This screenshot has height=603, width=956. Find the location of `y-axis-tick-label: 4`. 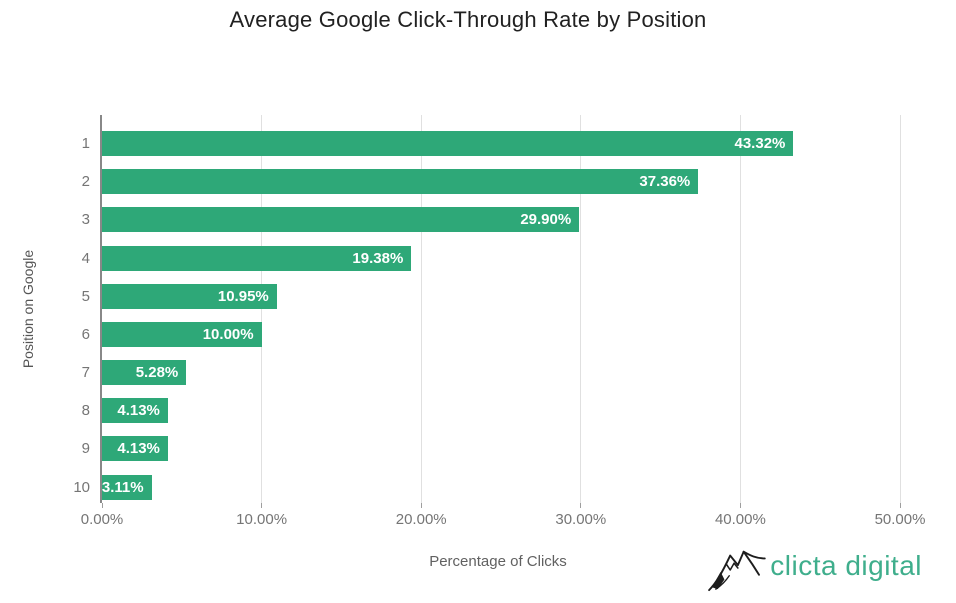

y-axis-tick-label: 4 is located at coordinates (85, 258).